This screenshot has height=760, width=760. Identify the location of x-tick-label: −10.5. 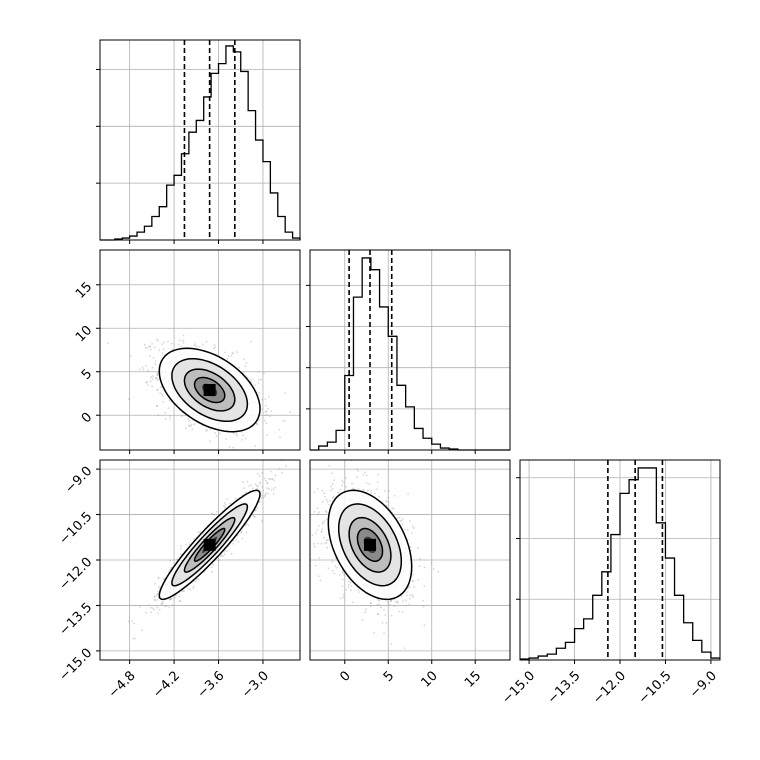
(655, 687).